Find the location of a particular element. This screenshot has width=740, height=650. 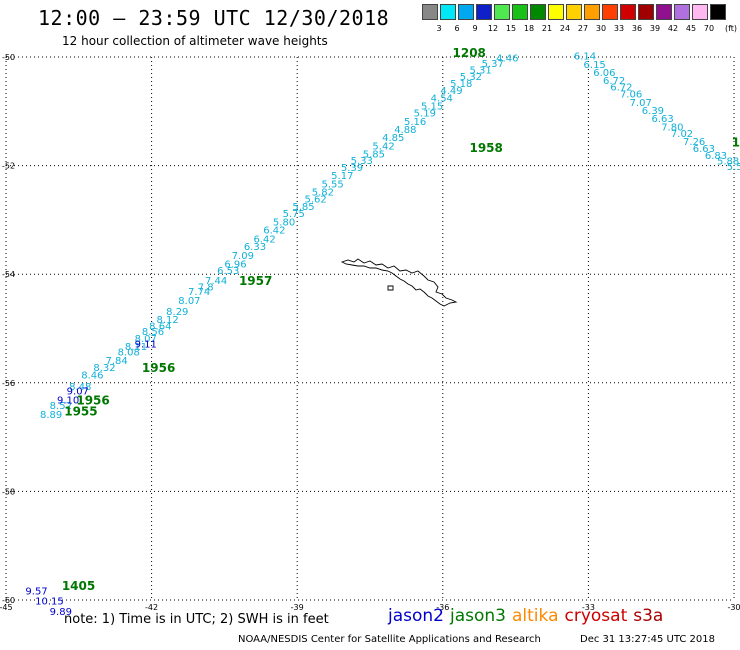

wave-height-label: 4.85 is located at coordinates (393, 138).